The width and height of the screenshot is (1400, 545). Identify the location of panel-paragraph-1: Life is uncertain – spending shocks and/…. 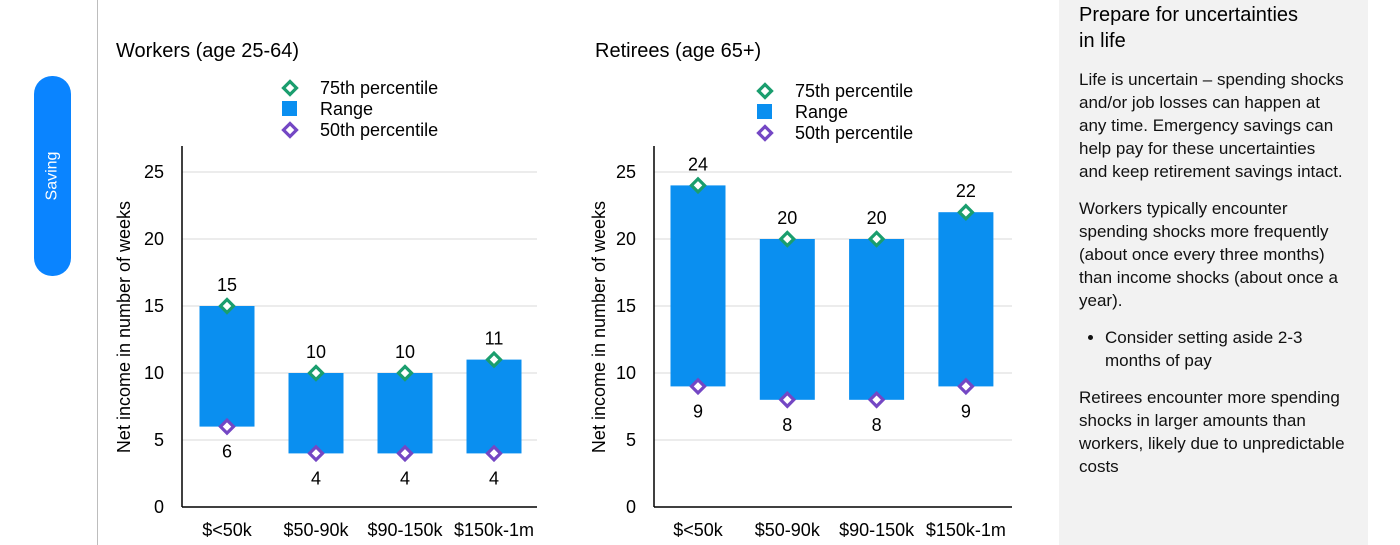
(1211, 125).